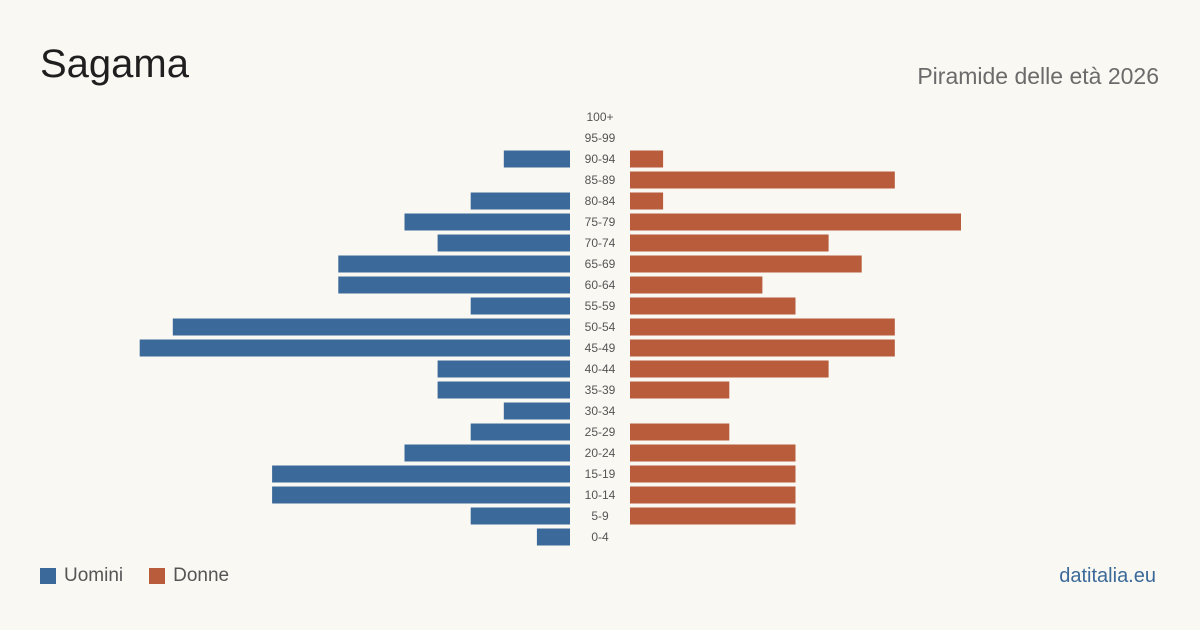 This screenshot has width=1200, height=630. Describe the element at coordinates (600, 285) in the screenshot. I see `age-label-60-64: 60-64` at that location.